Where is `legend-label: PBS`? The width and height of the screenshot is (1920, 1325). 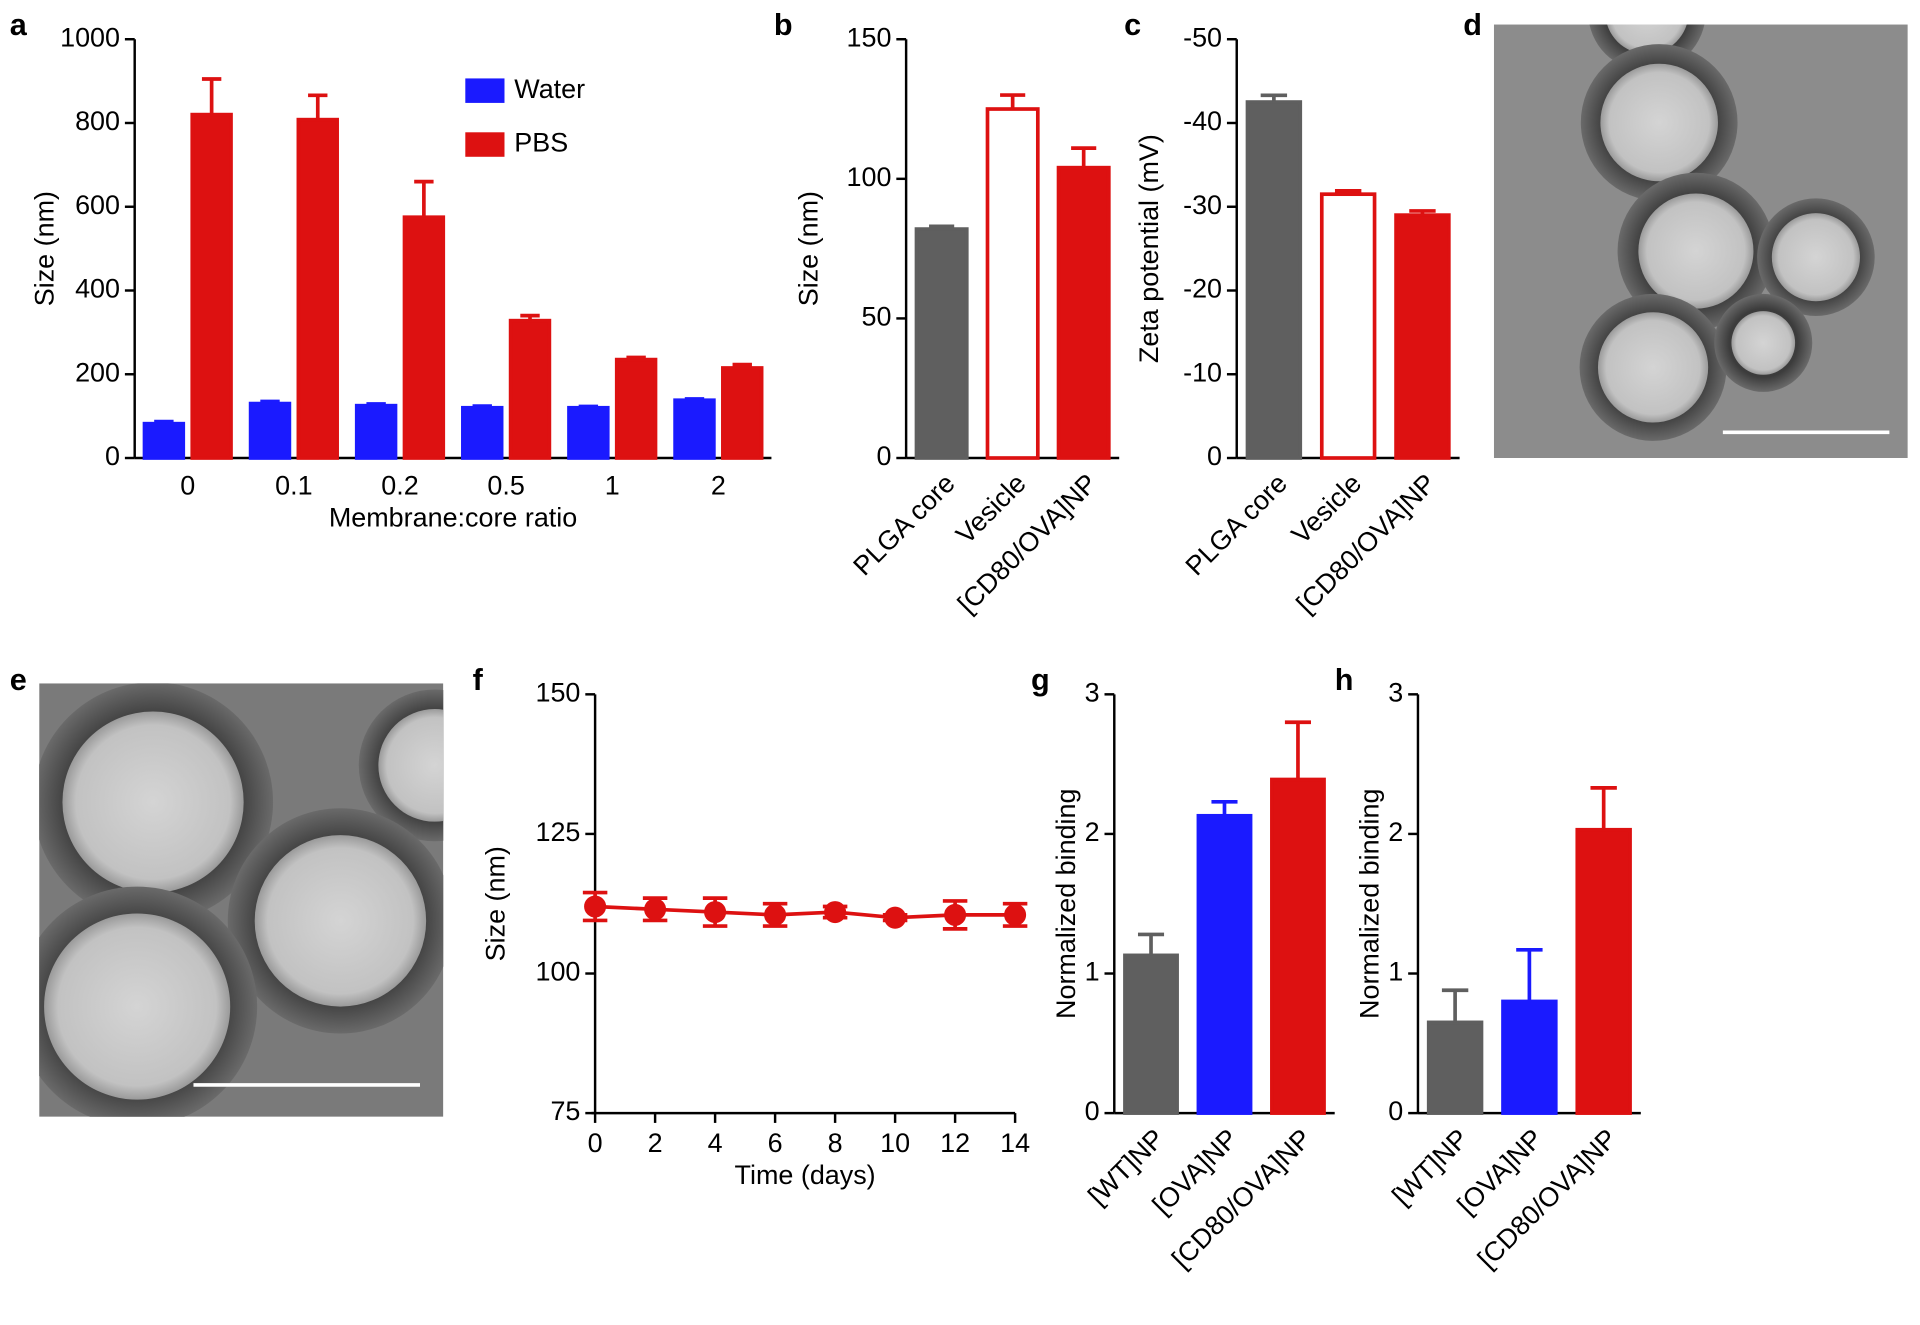 legend-label: PBS is located at coordinates (541, 143).